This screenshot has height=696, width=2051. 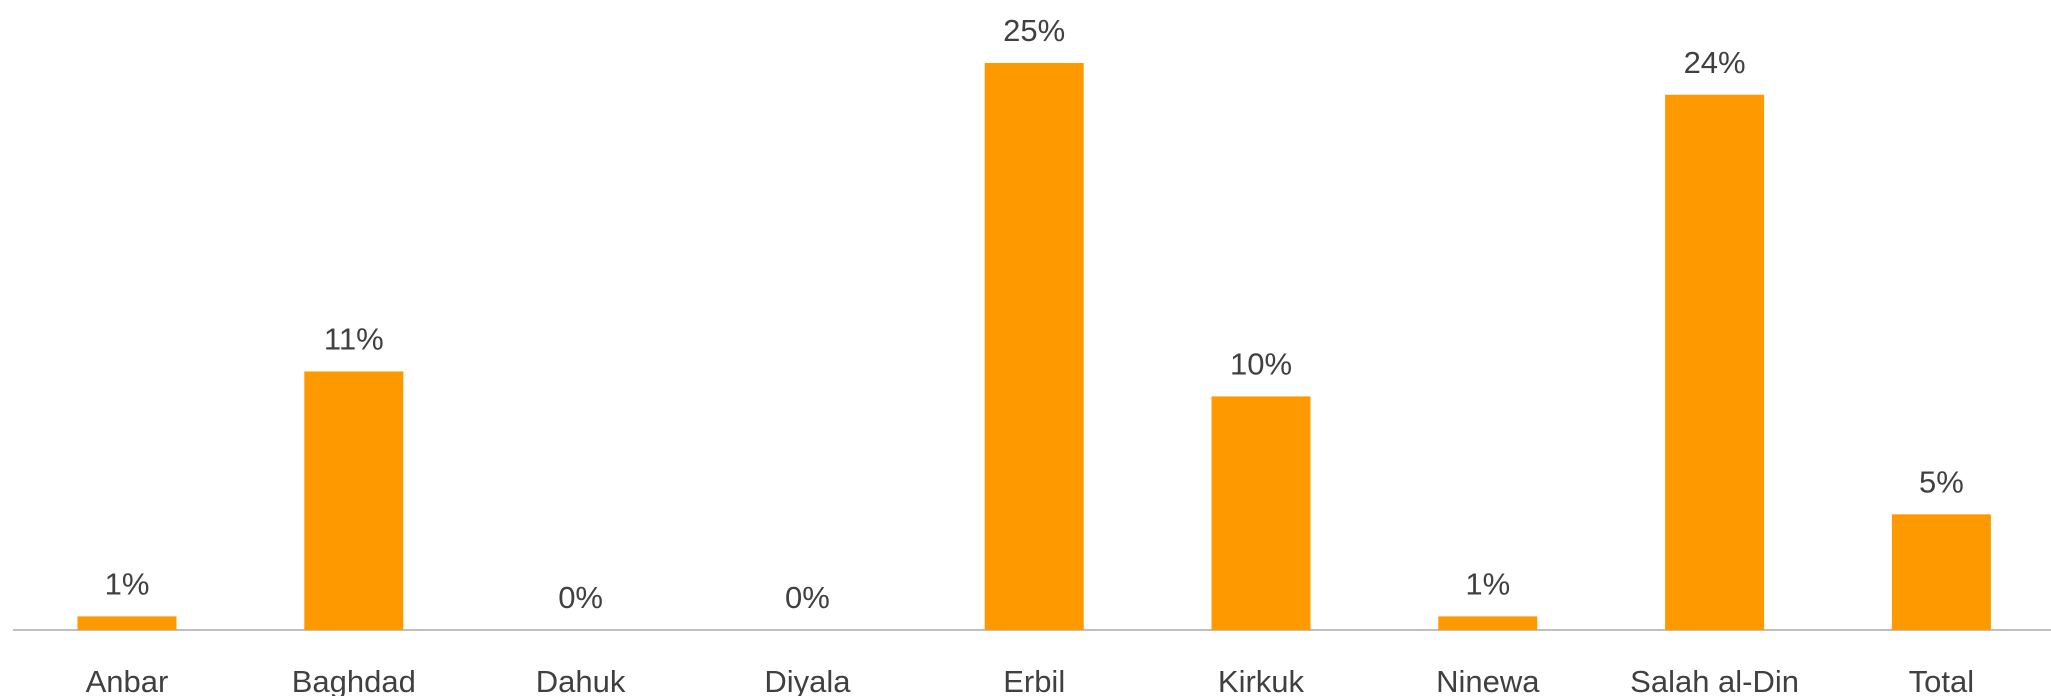 I want to click on value-label: 10%, so click(x=1261, y=363).